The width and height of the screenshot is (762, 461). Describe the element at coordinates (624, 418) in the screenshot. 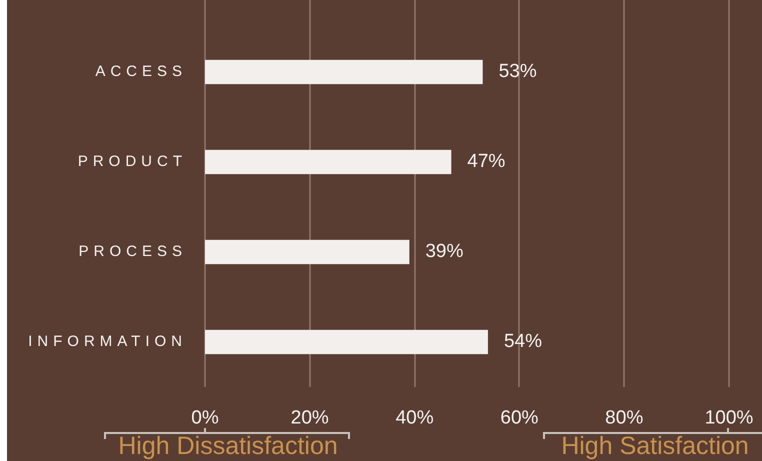

I see `x-tick-label: 80%` at that location.